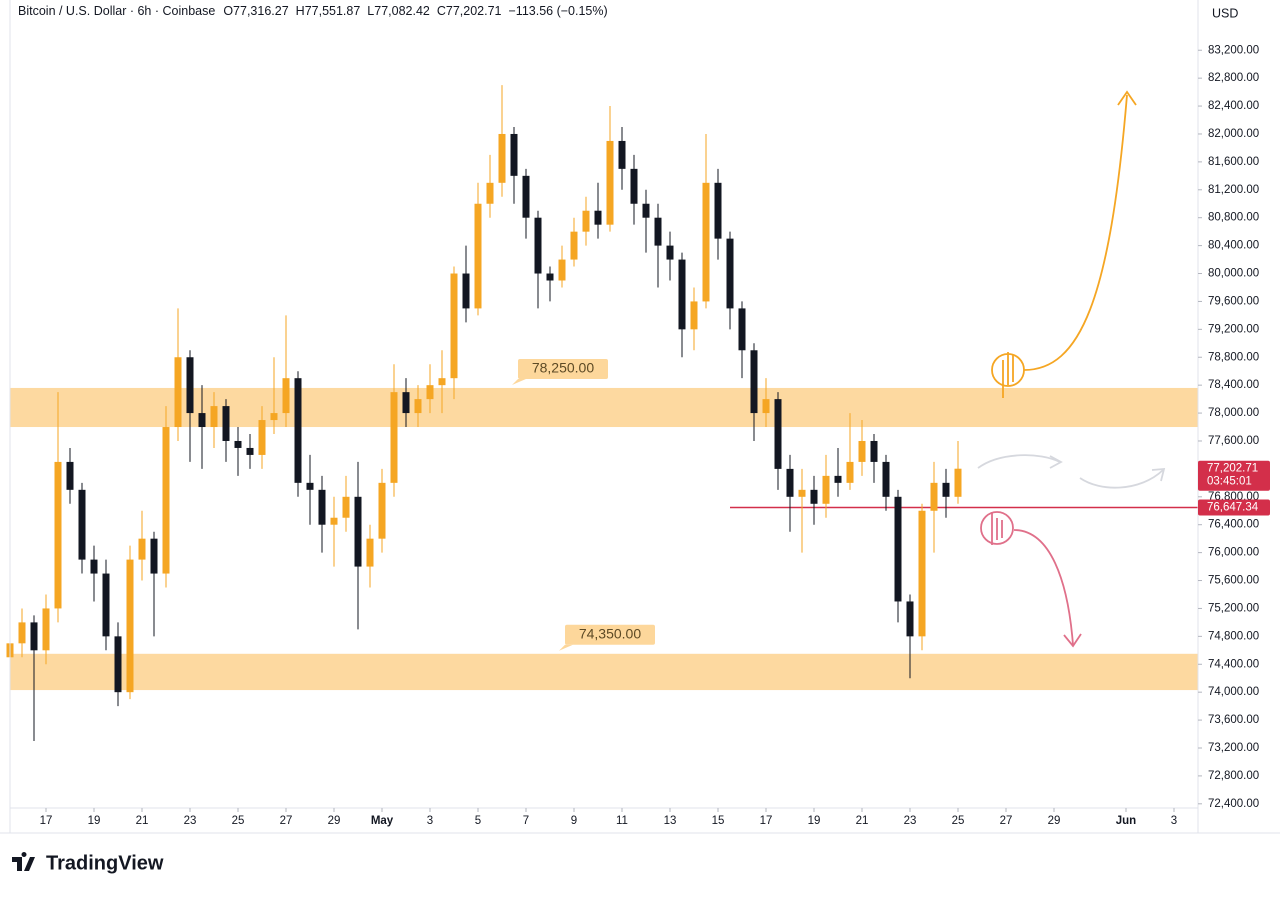 The height and width of the screenshot is (897, 1280). Describe the element at coordinates (300, 11) in the screenshot. I see `ohlc-key: H` at that location.